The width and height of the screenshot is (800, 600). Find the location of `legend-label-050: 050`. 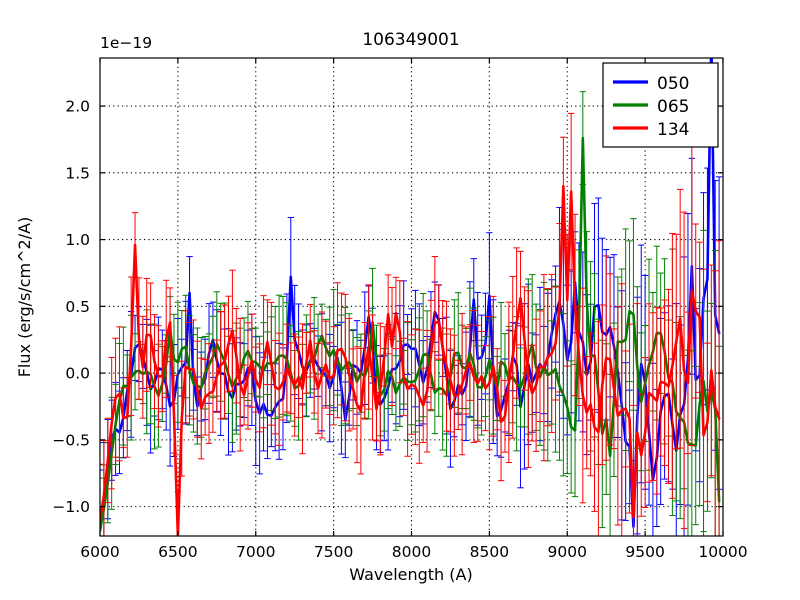

legend-label-050: 050 is located at coordinates (673, 84).